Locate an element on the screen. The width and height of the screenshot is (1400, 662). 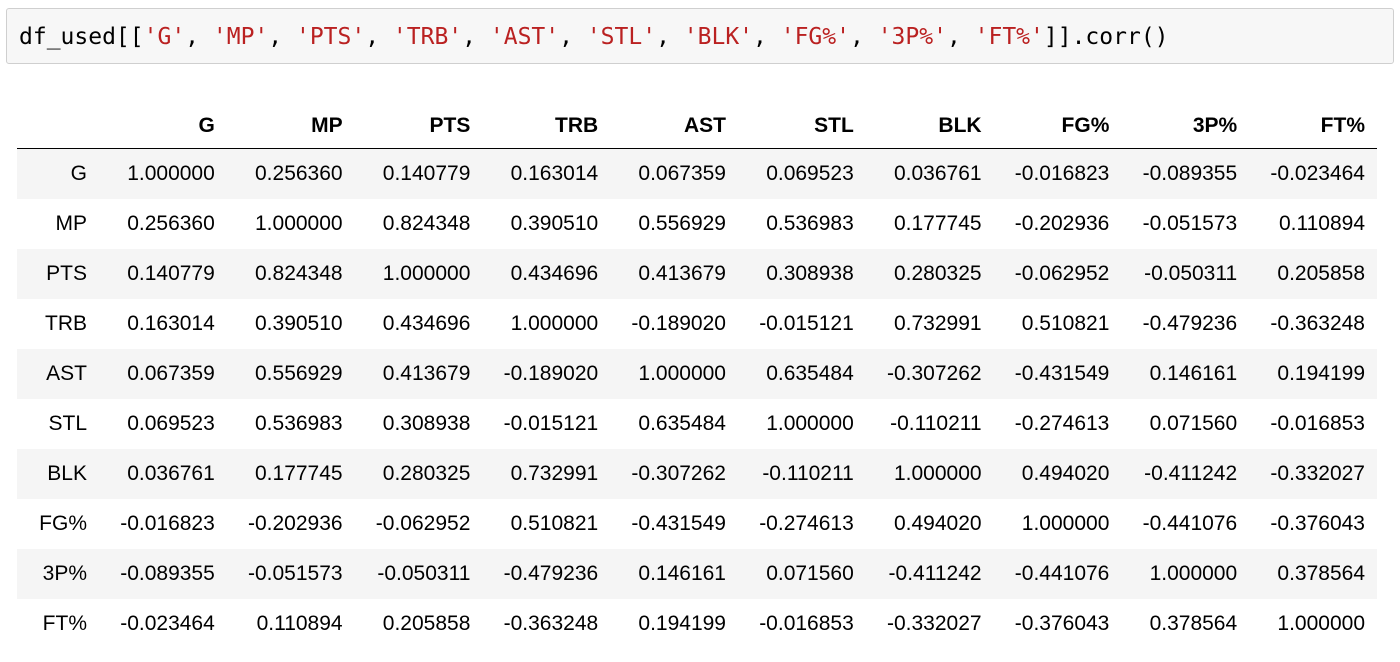
table-cell: 0.256360 is located at coordinates (291, 174).